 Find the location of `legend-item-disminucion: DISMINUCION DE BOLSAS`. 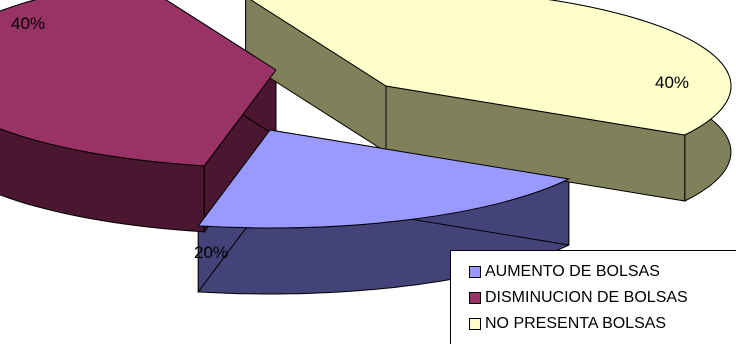

legend-item-disminucion: DISMINUCION DE BOLSAS is located at coordinates (602, 298).